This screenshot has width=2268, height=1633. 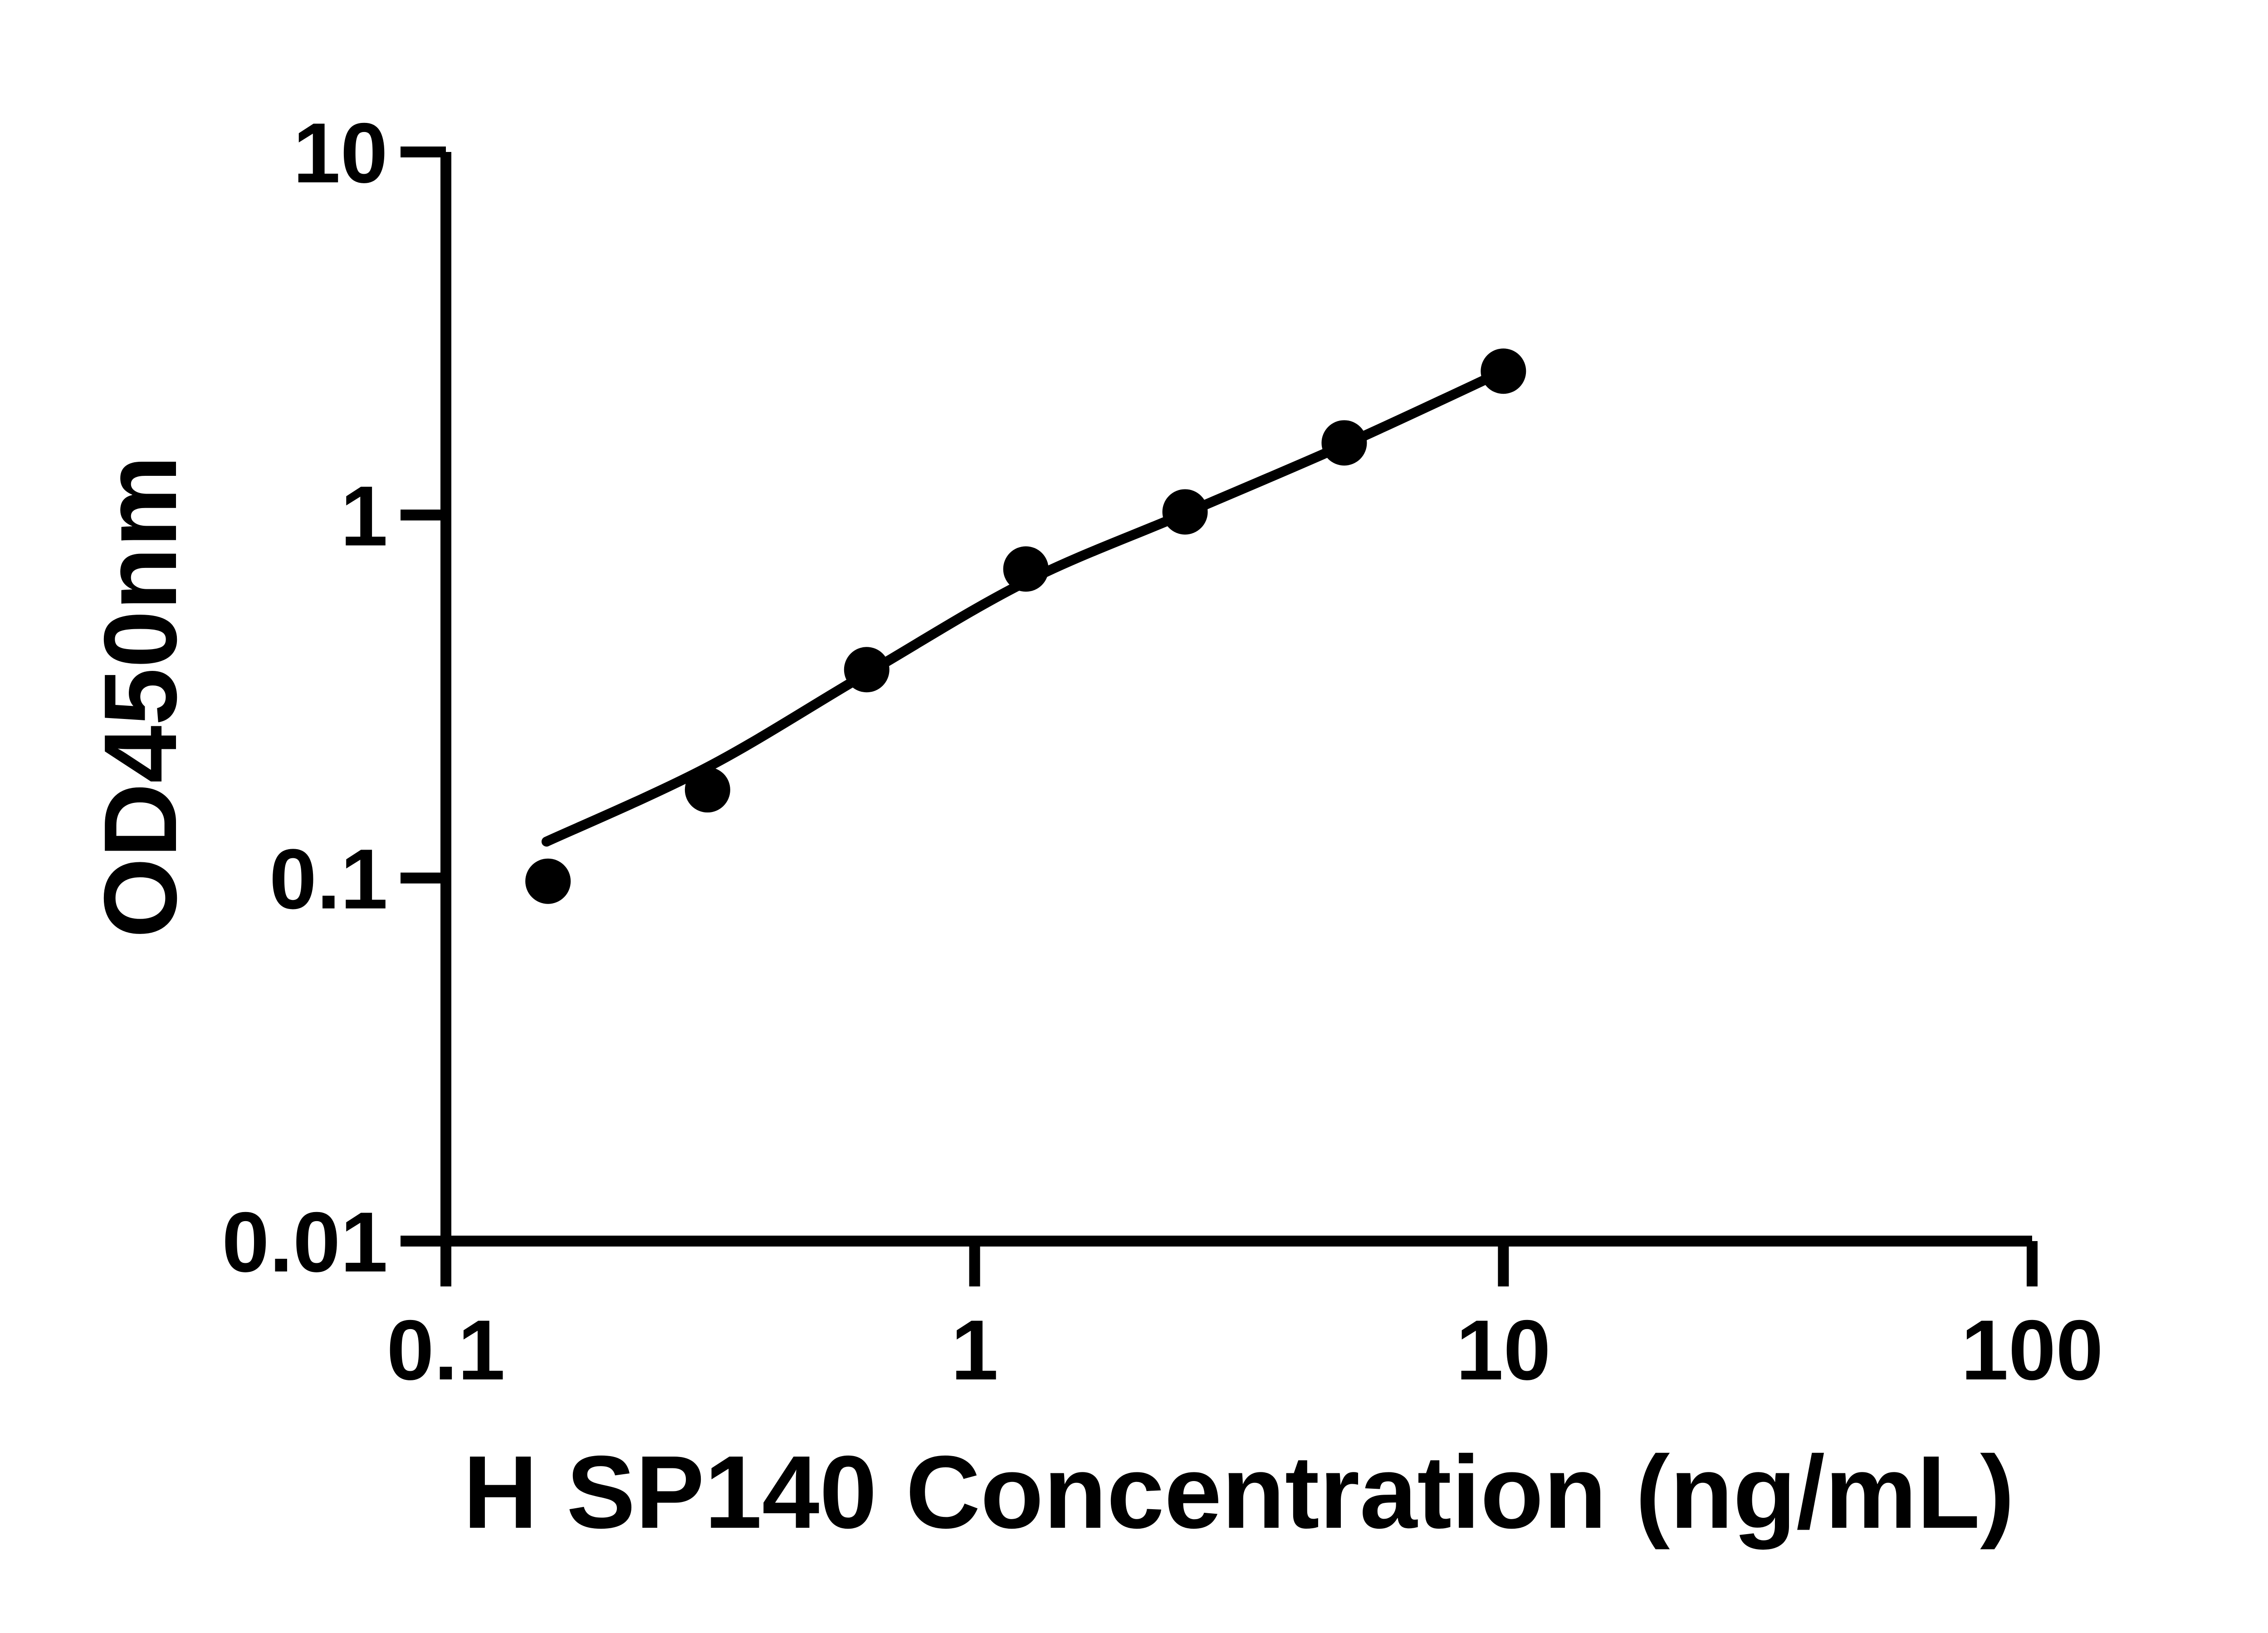 What do you see at coordinates (340, 152) in the screenshot?
I see `y-tick-label: 10` at bounding box center [340, 152].